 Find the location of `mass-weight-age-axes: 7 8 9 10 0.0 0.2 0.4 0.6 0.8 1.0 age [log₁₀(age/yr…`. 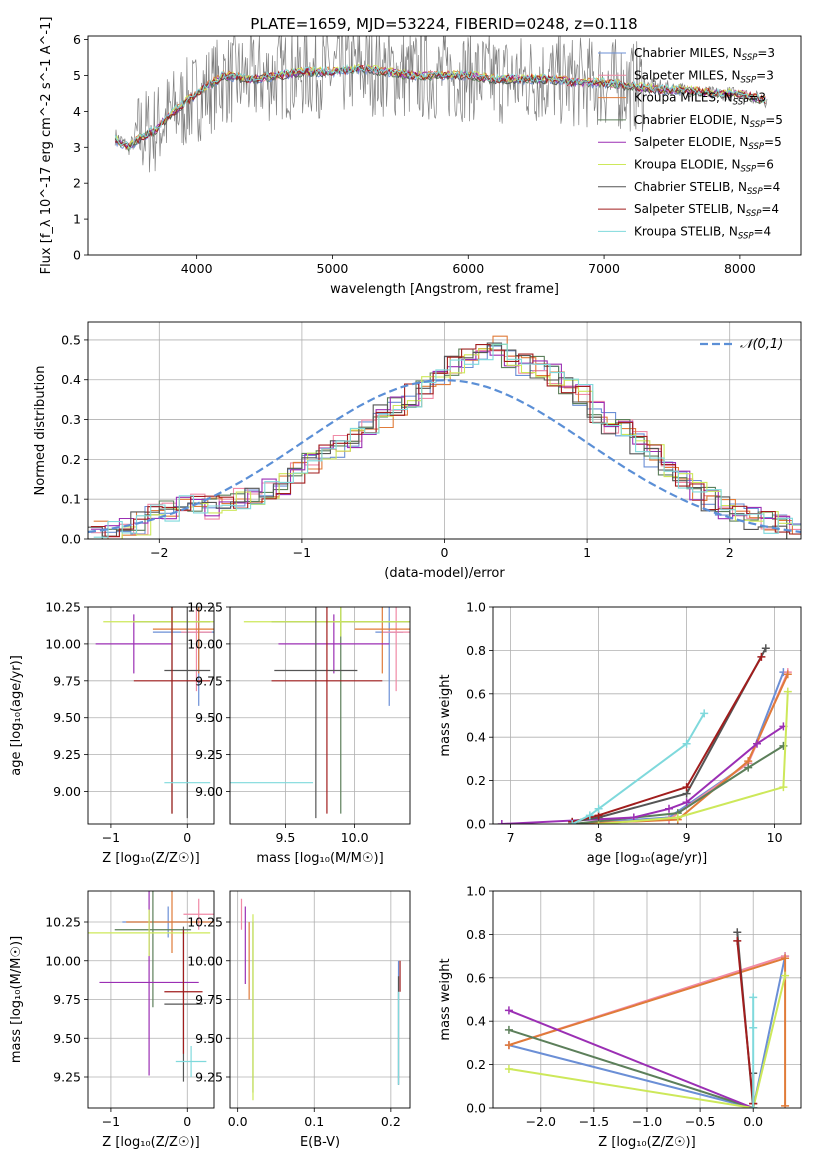

mass-weight-age-axes: 7 8 9 10 0.0 0.2 0.4 0.6 0.8 1.0 age [log₁₀(age/yr… is located at coordinates (619, 733).